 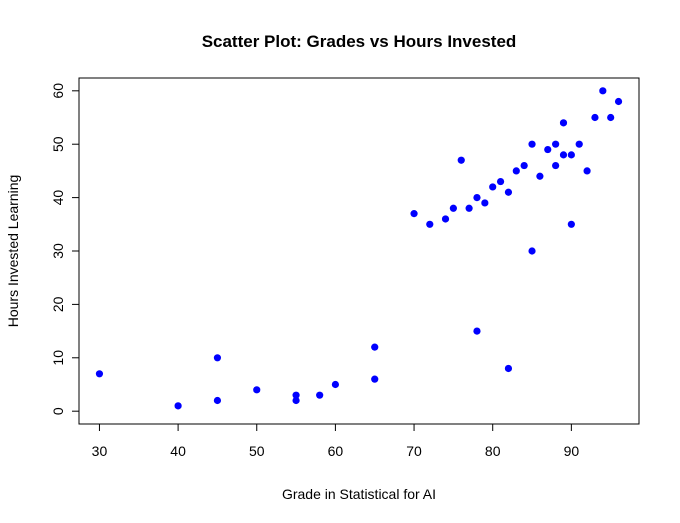 I want to click on y-tick-label: 10, so click(x=58, y=358).